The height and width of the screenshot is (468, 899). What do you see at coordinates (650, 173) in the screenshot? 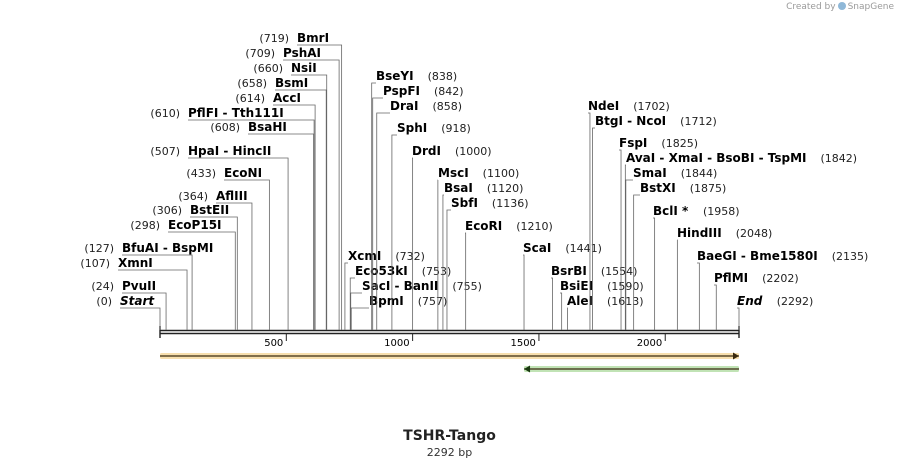
I see `enzyme-name: SmaI` at bounding box center [650, 173].